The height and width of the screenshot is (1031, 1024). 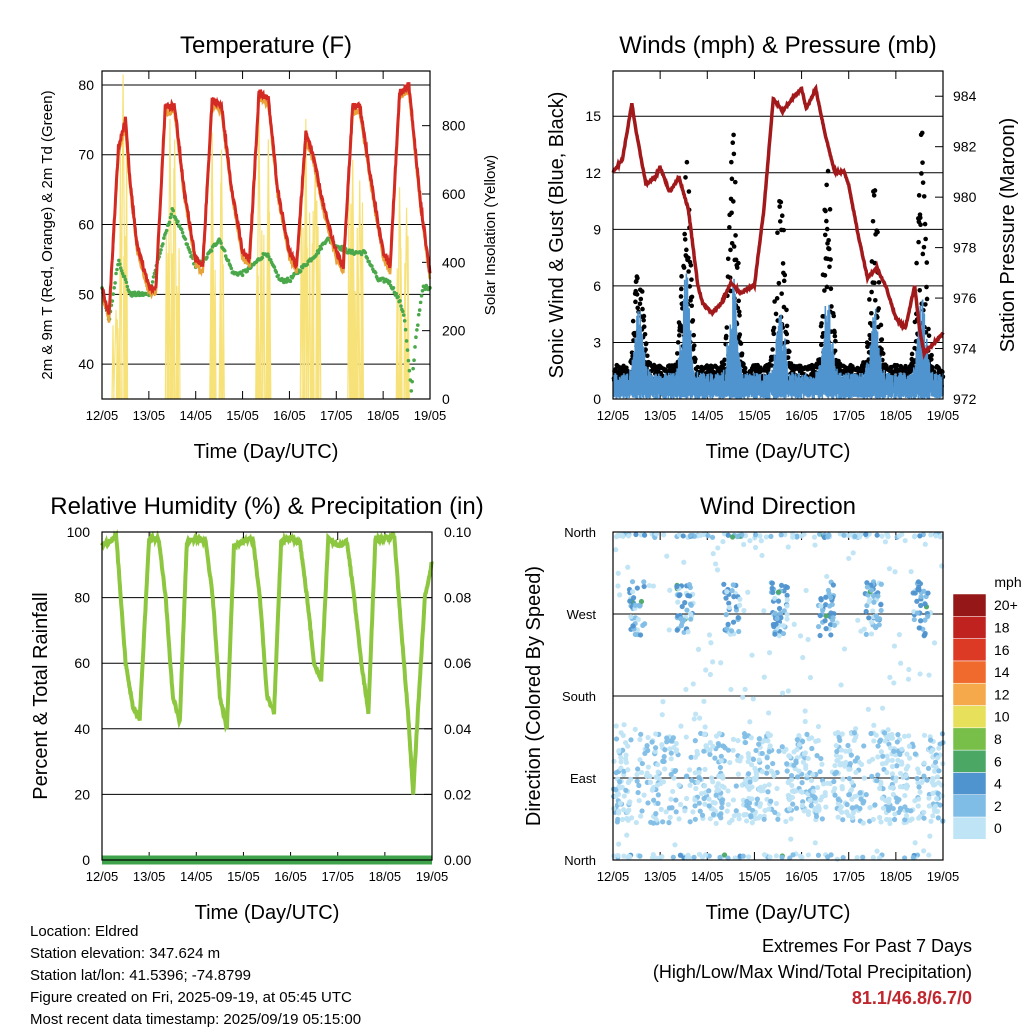 What do you see at coordinates (432, 876) in the screenshot?
I see `x-tick-label: 19/05` at bounding box center [432, 876].